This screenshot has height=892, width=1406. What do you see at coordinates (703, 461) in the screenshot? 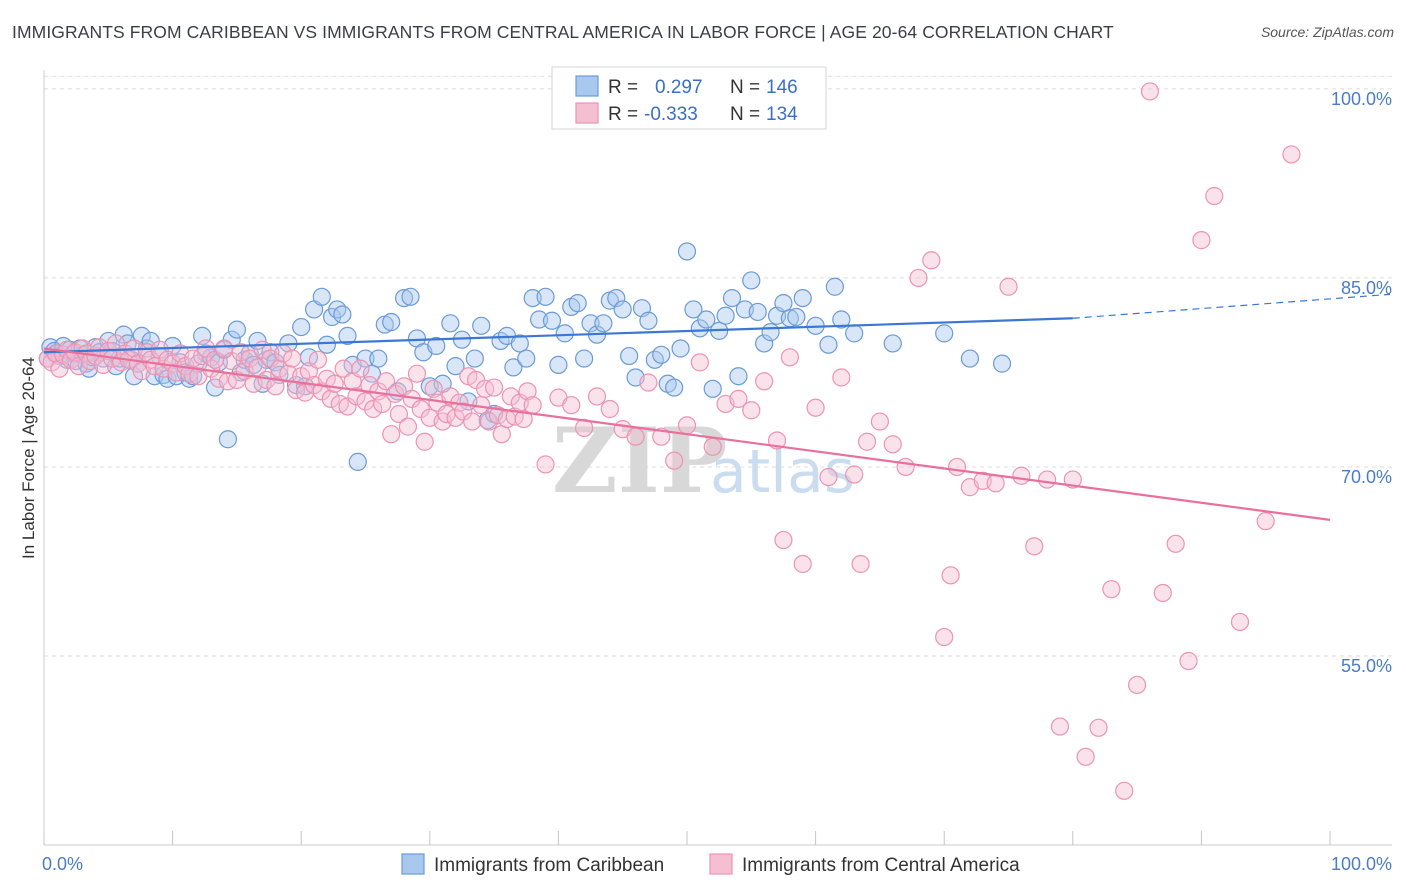
I see `watermark: ZIP atlas` at bounding box center [703, 461].